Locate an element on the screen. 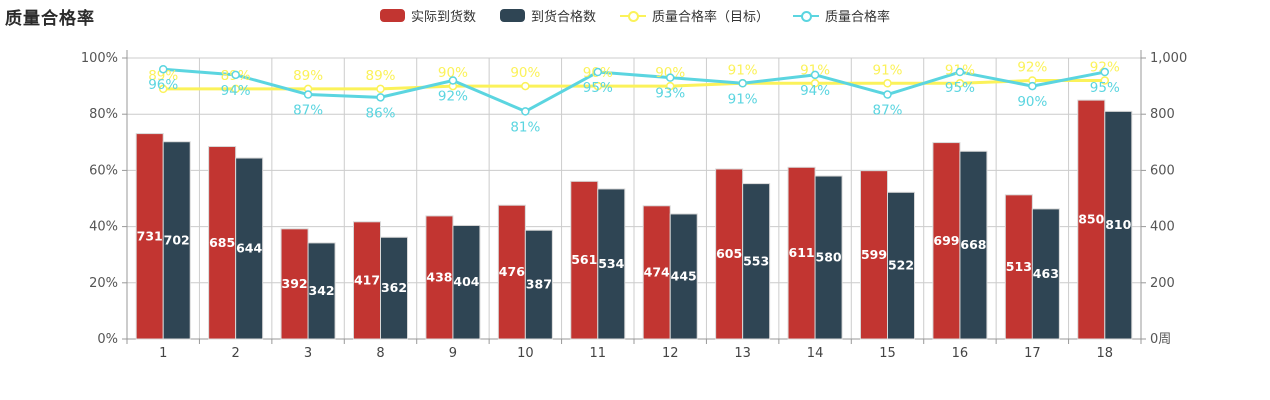 The height and width of the screenshot is (400, 1270). x-axis-label: 8 is located at coordinates (380, 353).